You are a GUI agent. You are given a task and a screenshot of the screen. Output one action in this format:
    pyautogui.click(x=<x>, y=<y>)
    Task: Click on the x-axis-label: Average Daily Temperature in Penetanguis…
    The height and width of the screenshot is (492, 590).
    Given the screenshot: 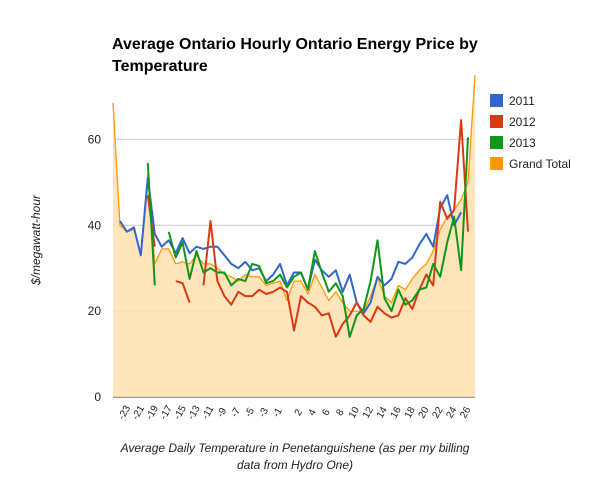 What is the action you would take?
    pyautogui.click(x=295, y=456)
    